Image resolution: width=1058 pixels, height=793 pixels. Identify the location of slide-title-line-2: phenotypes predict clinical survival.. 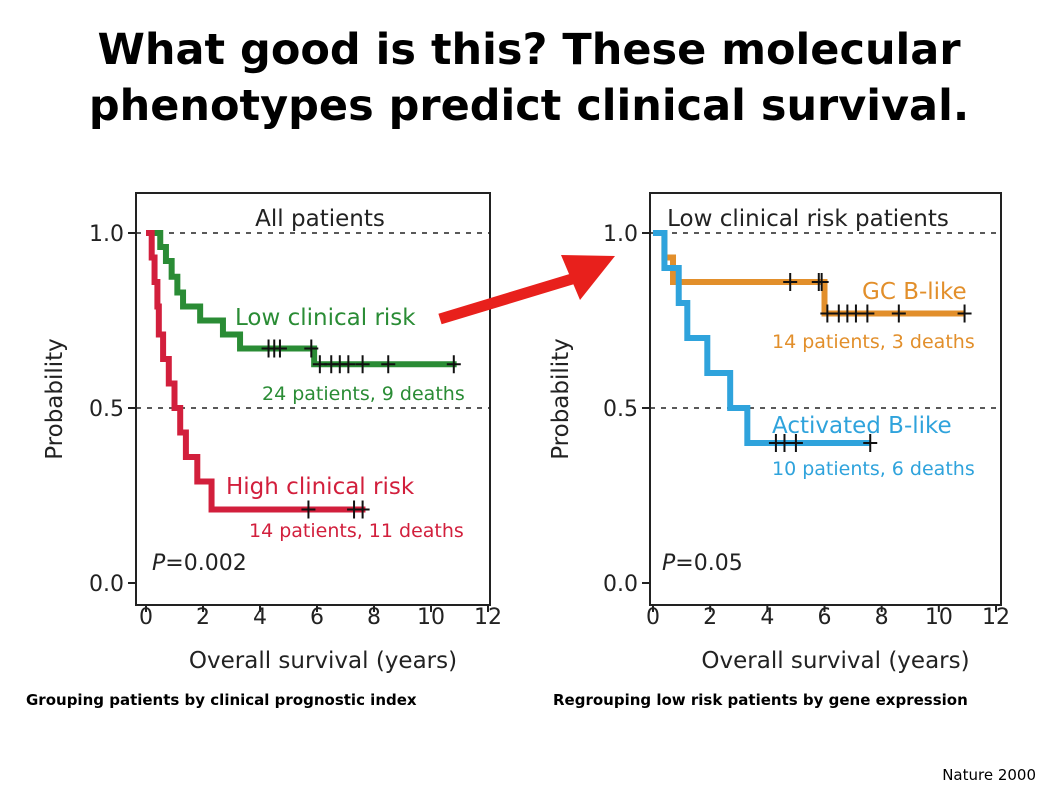
(529, 106).